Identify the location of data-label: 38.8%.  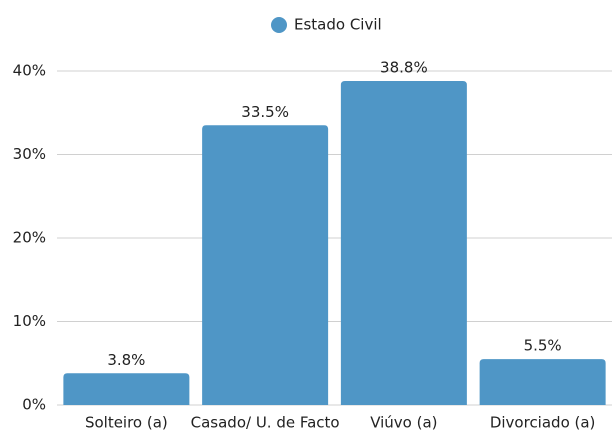
(404, 68).